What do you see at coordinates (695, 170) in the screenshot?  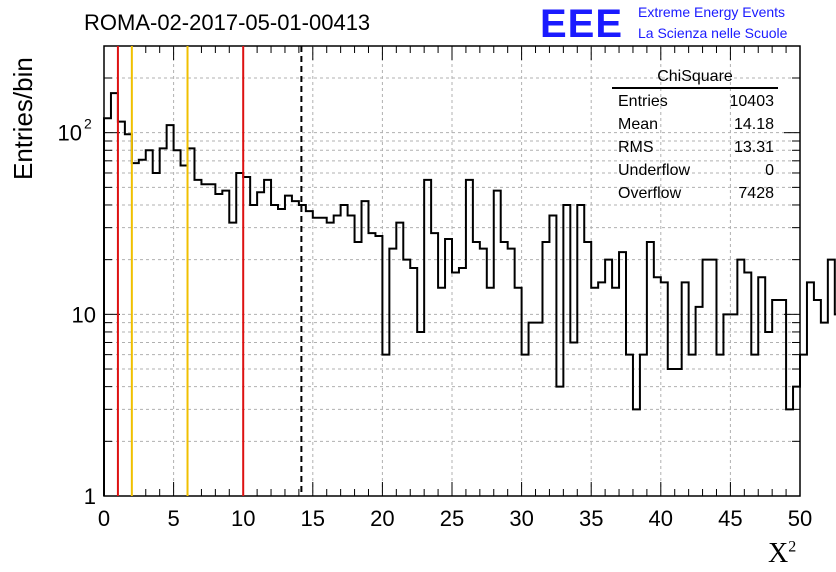 I see `stats-row-underflow: Underflow 0` at bounding box center [695, 170].